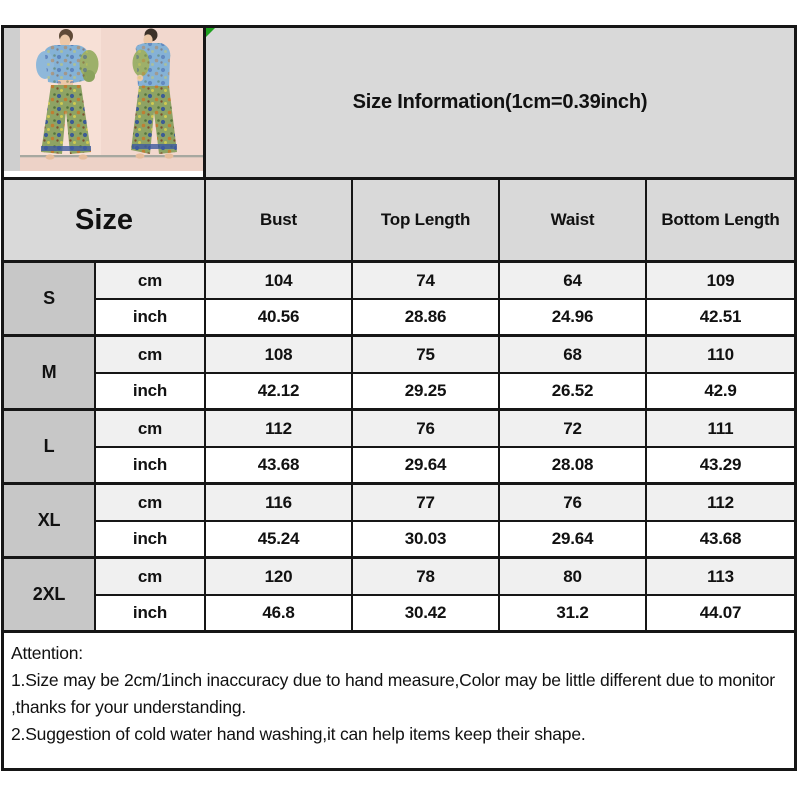  I want to click on green-corner-marker-icon, so click(210, 32).